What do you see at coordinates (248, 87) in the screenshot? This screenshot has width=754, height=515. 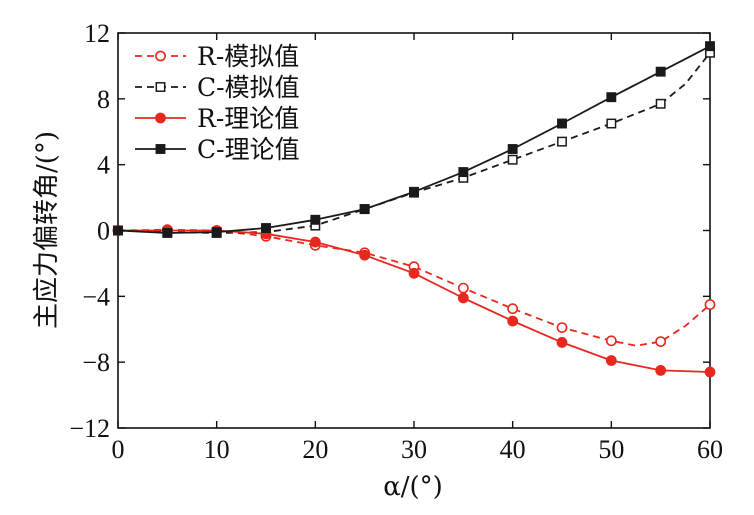 I see `legend-label: C-模拟值` at bounding box center [248, 87].